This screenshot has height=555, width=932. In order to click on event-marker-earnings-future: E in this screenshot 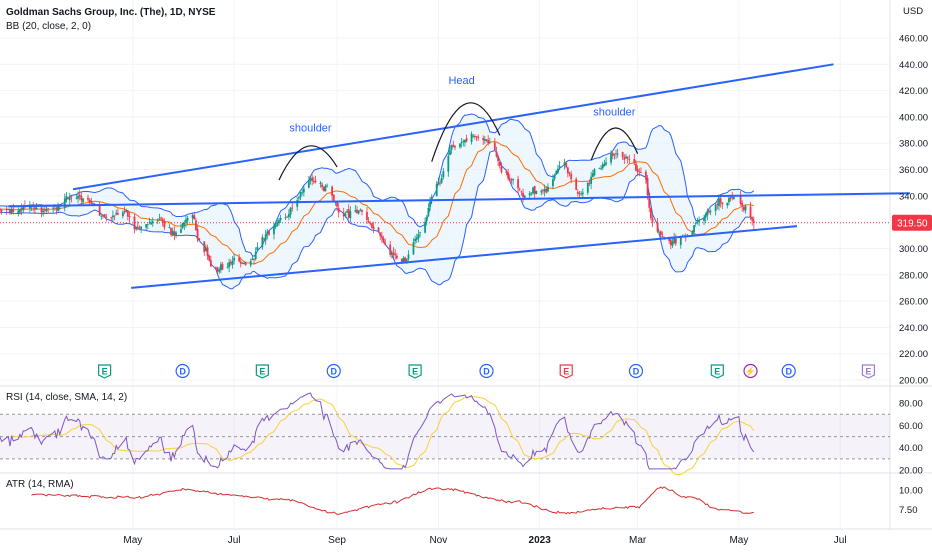, I will do `click(868, 371)`.